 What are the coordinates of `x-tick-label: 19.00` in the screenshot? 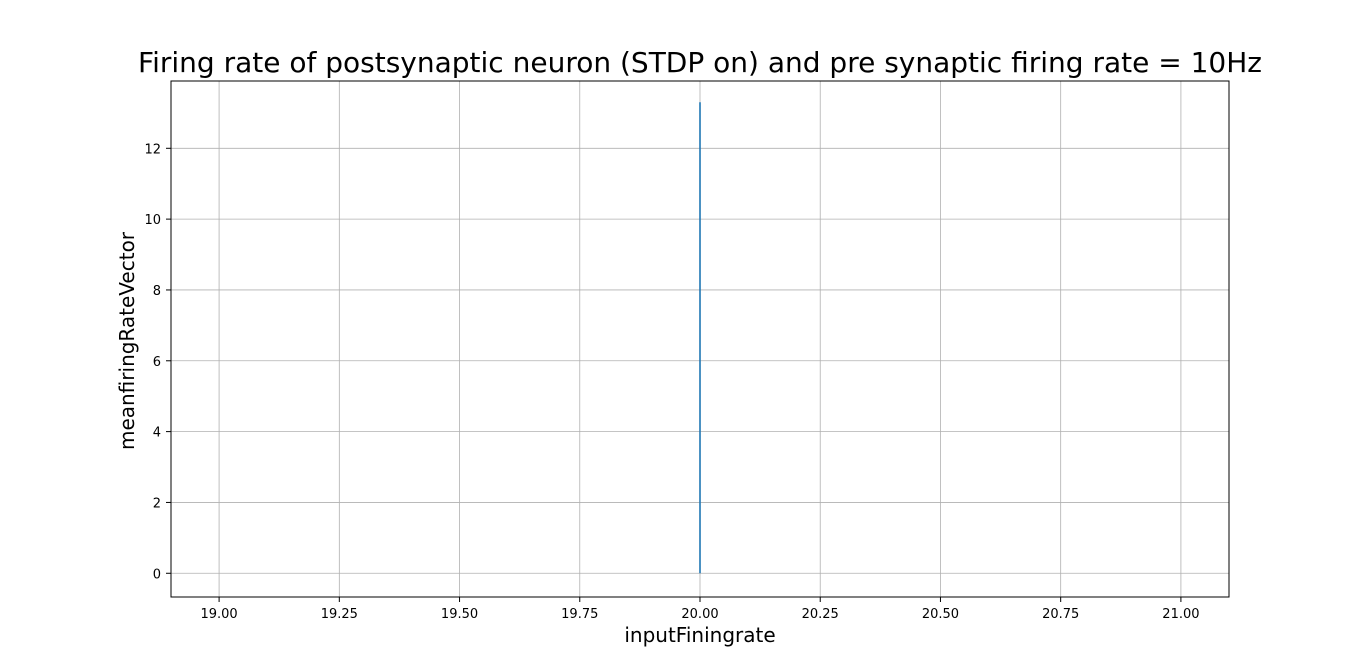 It's located at (218, 614).